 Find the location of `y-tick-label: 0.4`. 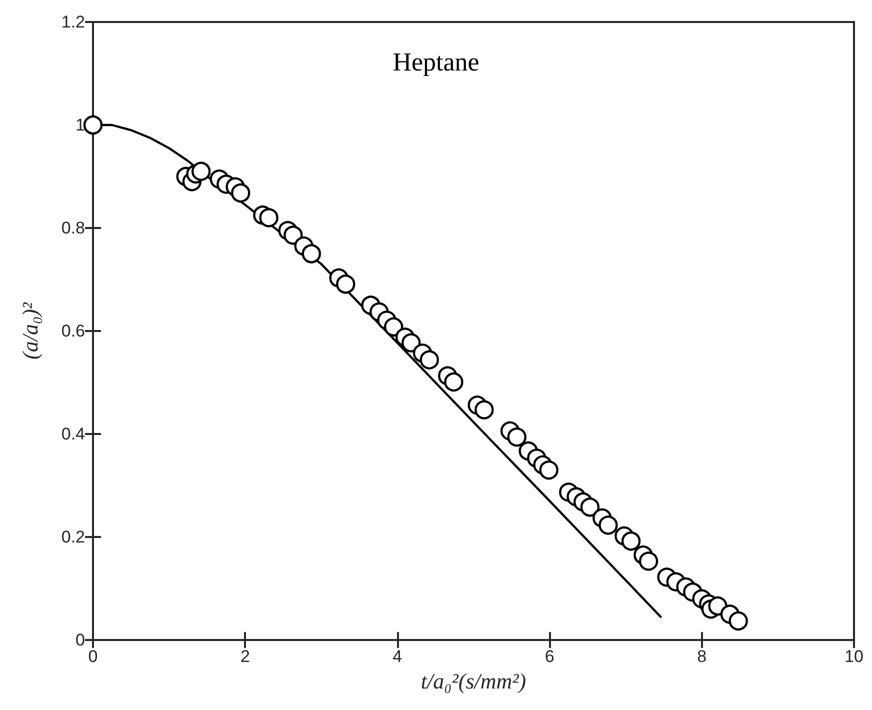

y-tick-label: 0.4 is located at coordinates (73, 434).